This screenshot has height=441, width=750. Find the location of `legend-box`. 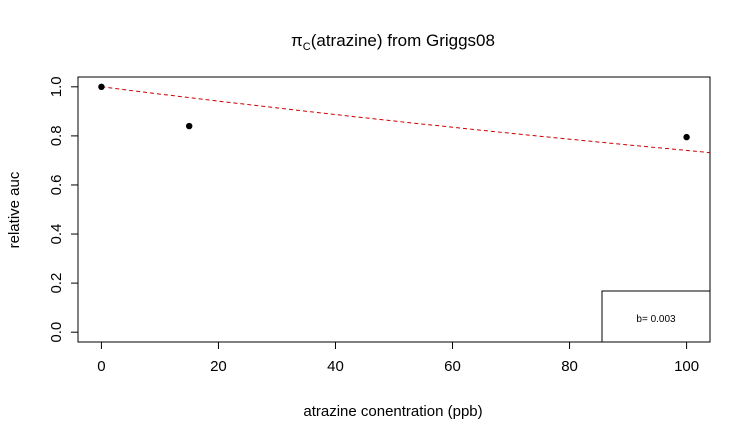

legend-box is located at coordinates (656, 316).